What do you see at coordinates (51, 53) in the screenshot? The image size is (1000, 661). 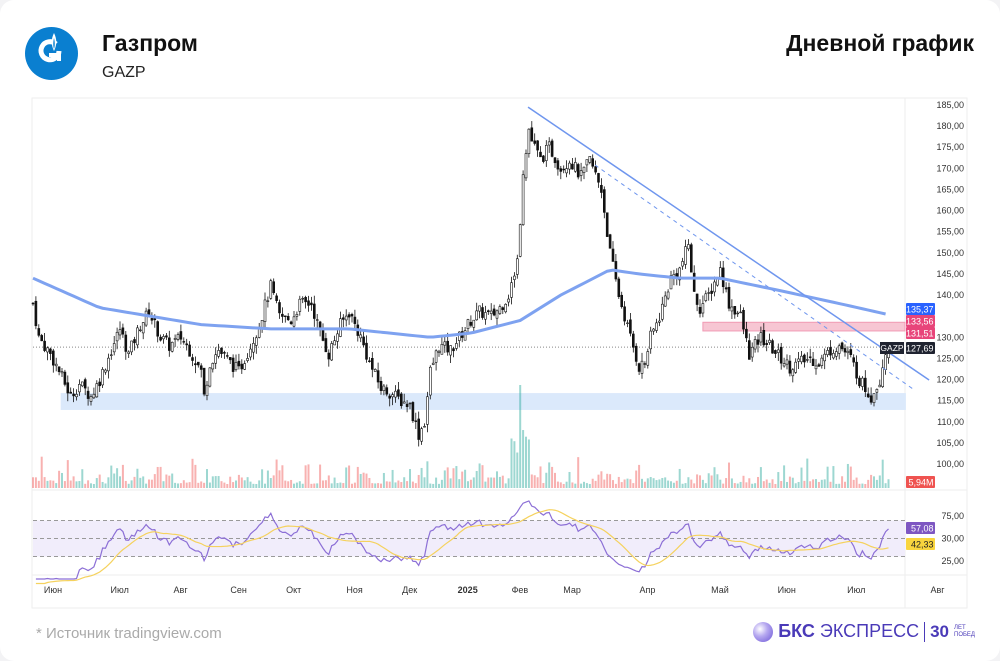 I see `gazprom-logo` at bounding box center [51, 53].